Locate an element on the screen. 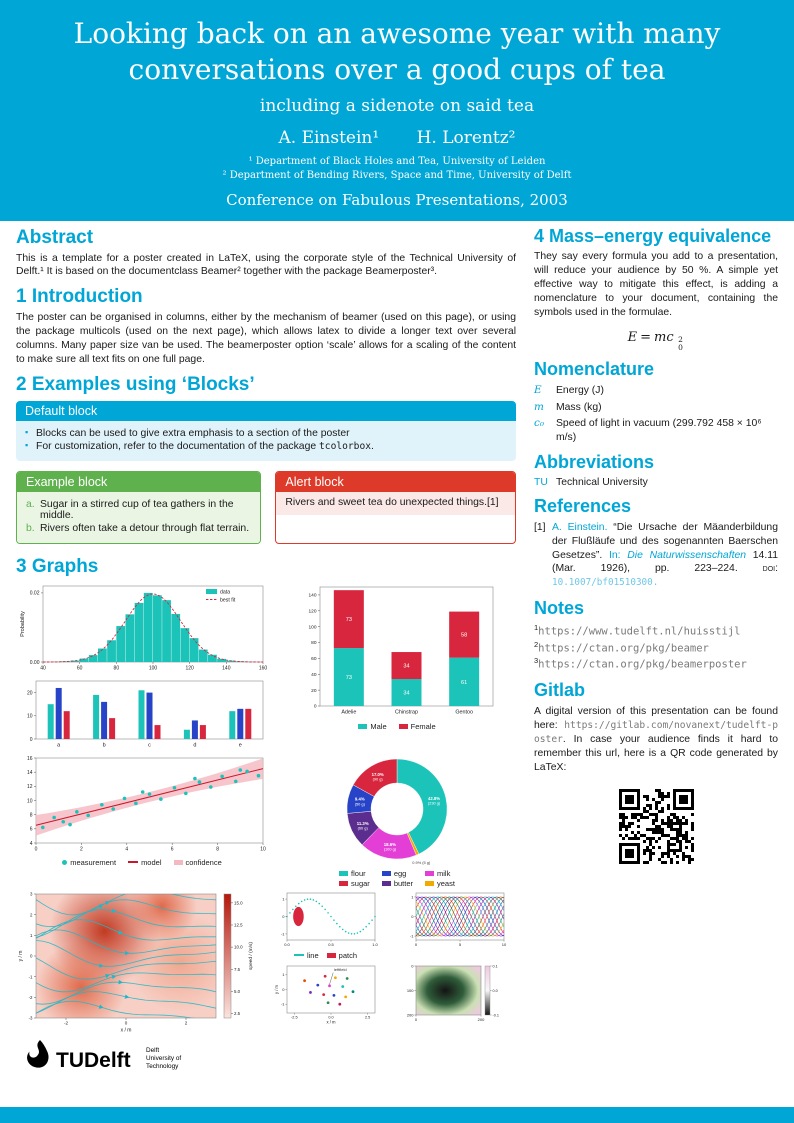  svg-text: Adelie is located at coordinates (348, 712).